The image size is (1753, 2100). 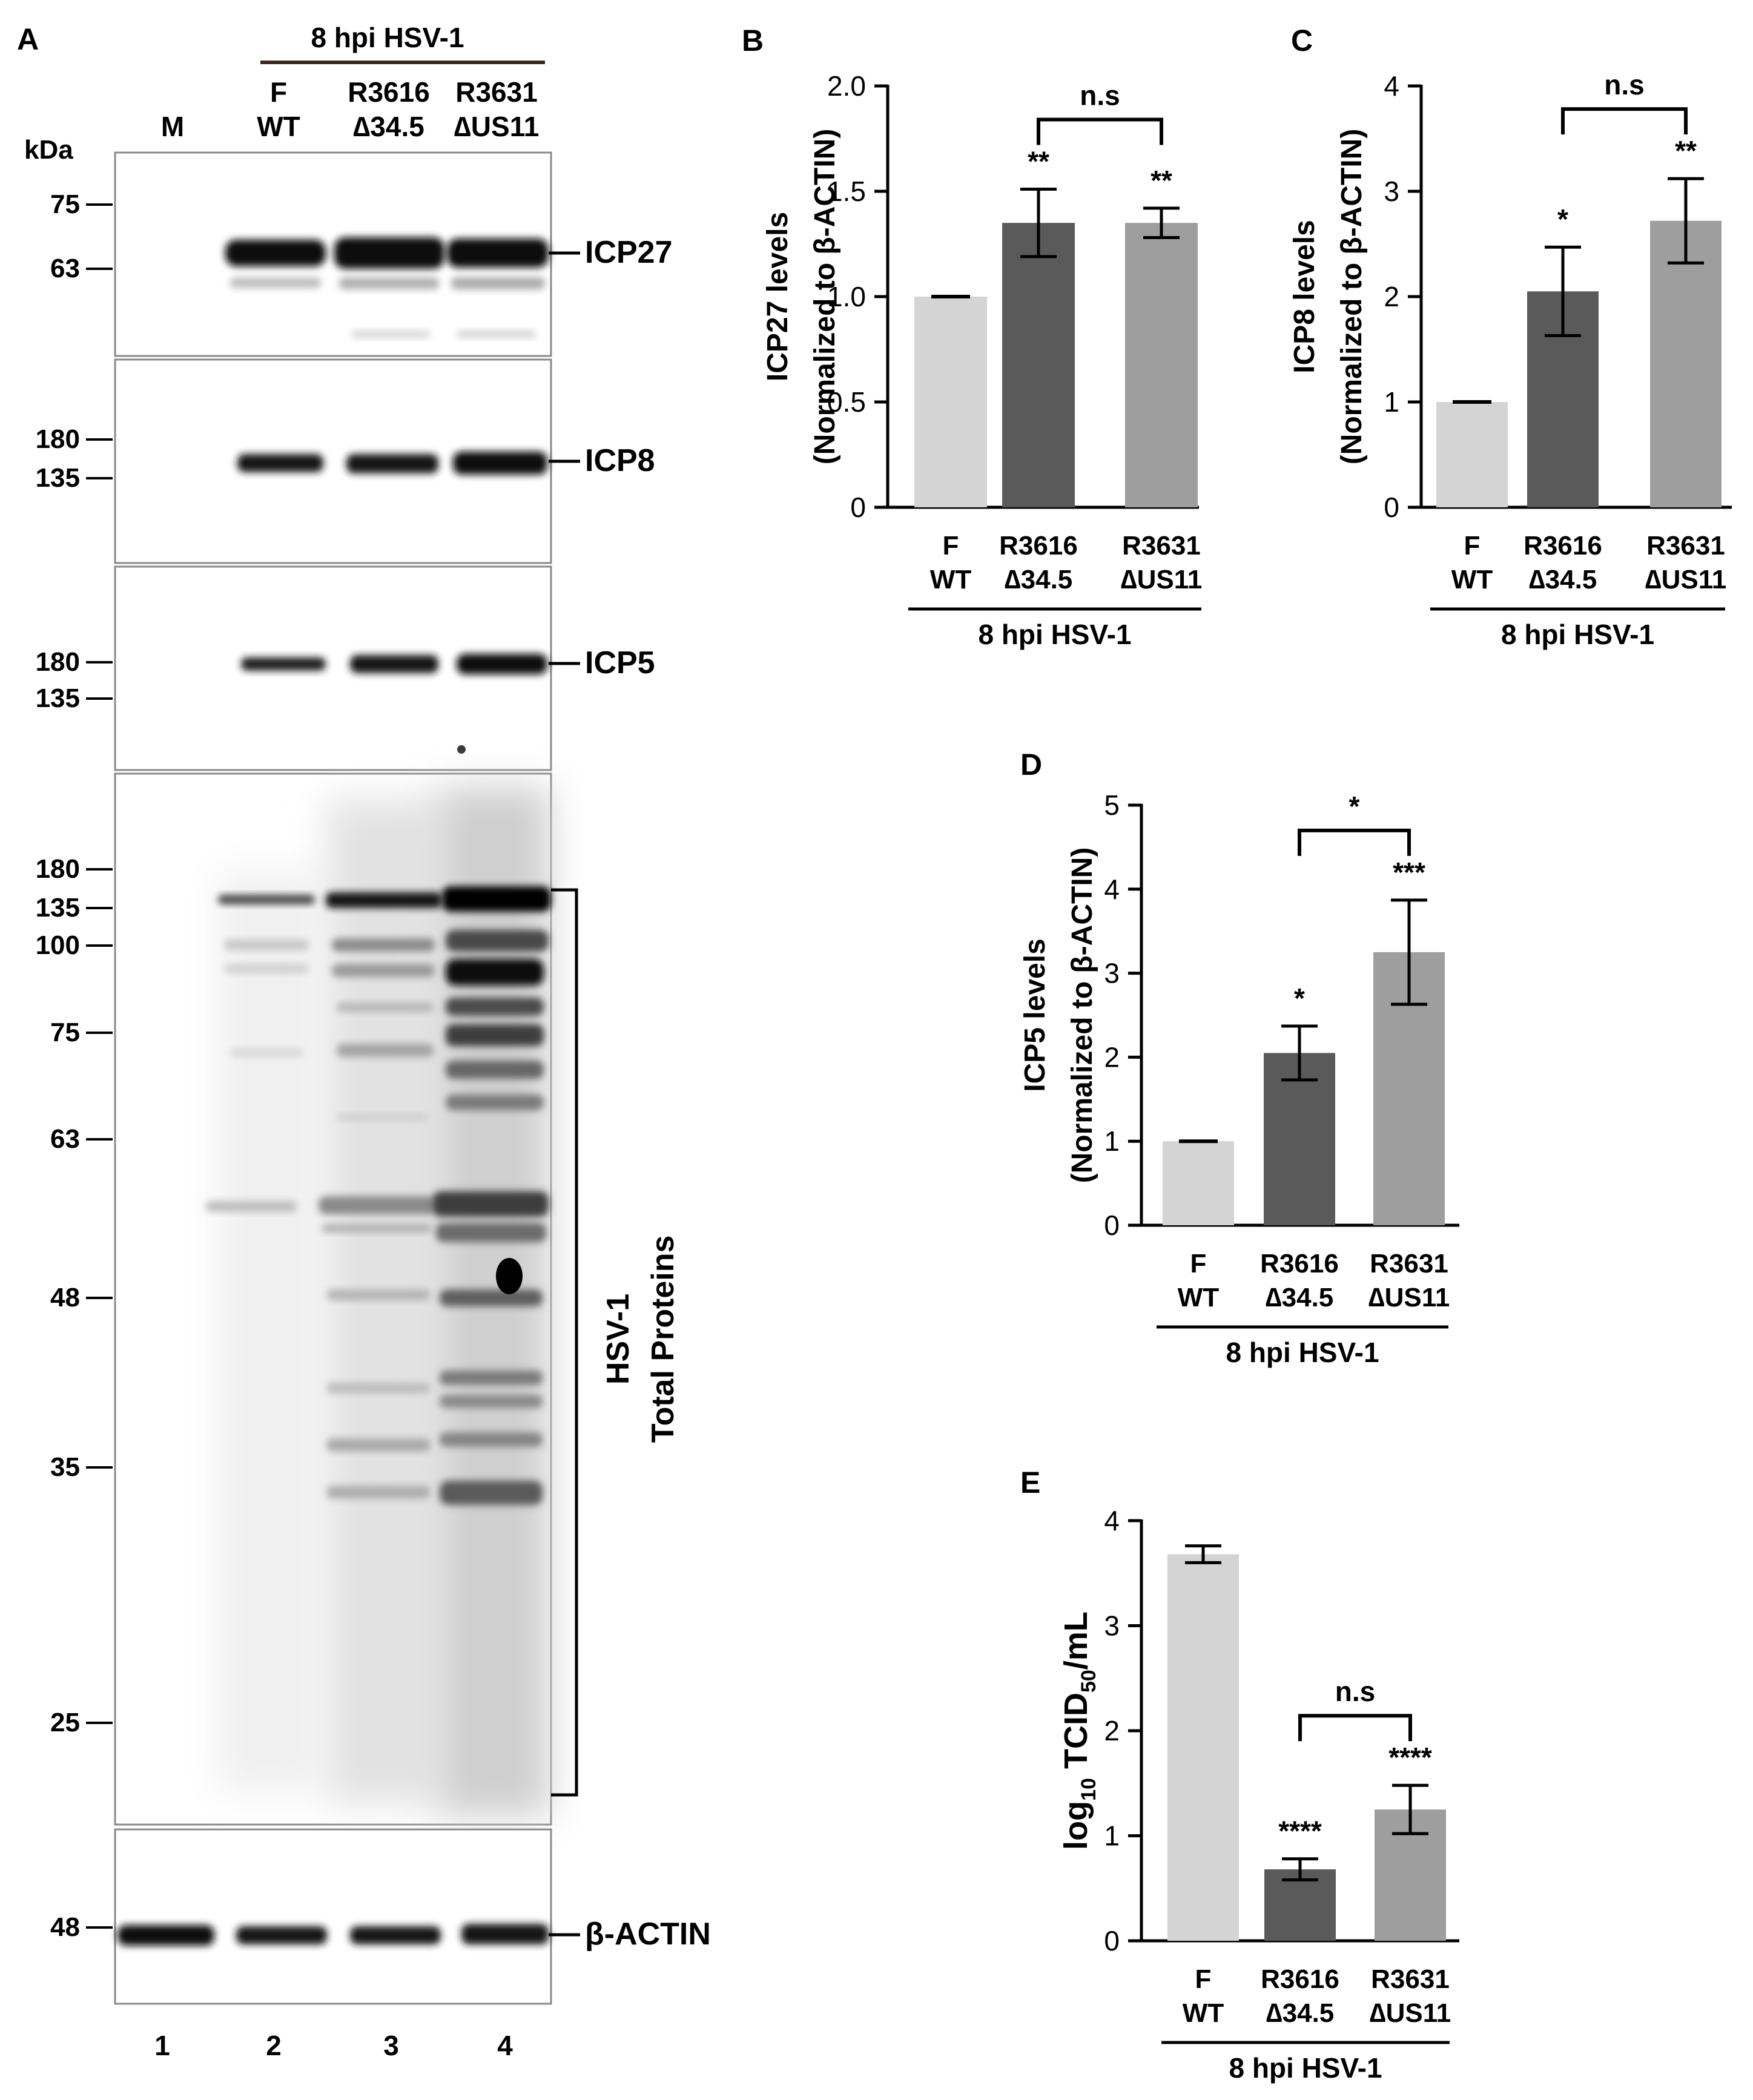 I want to click on x-tick-label: ∆US11, so click(x=1162, y=579).